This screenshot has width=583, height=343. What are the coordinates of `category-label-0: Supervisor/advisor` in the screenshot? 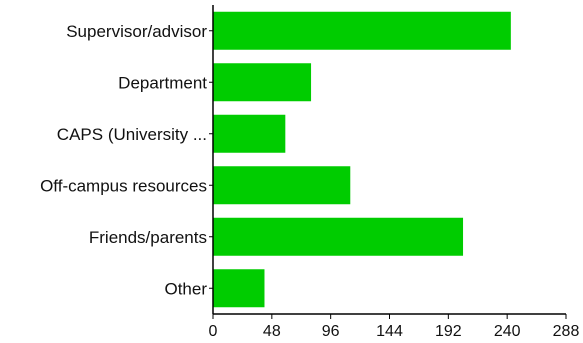 It's located at (136, 31).